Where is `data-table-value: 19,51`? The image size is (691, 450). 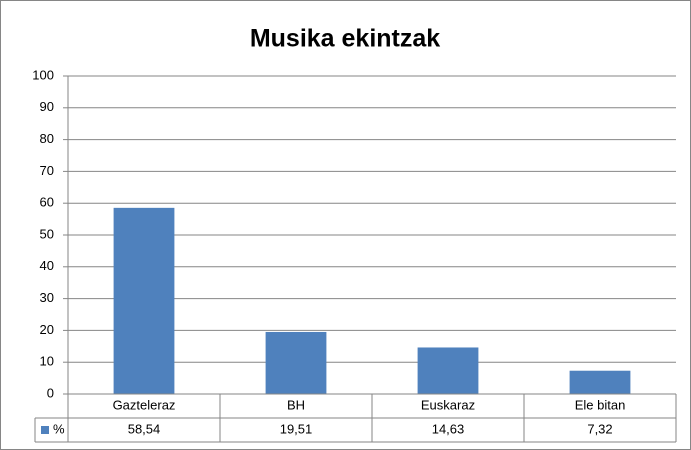
data-table-value: 19,51 is located at coordinates (296, 428).